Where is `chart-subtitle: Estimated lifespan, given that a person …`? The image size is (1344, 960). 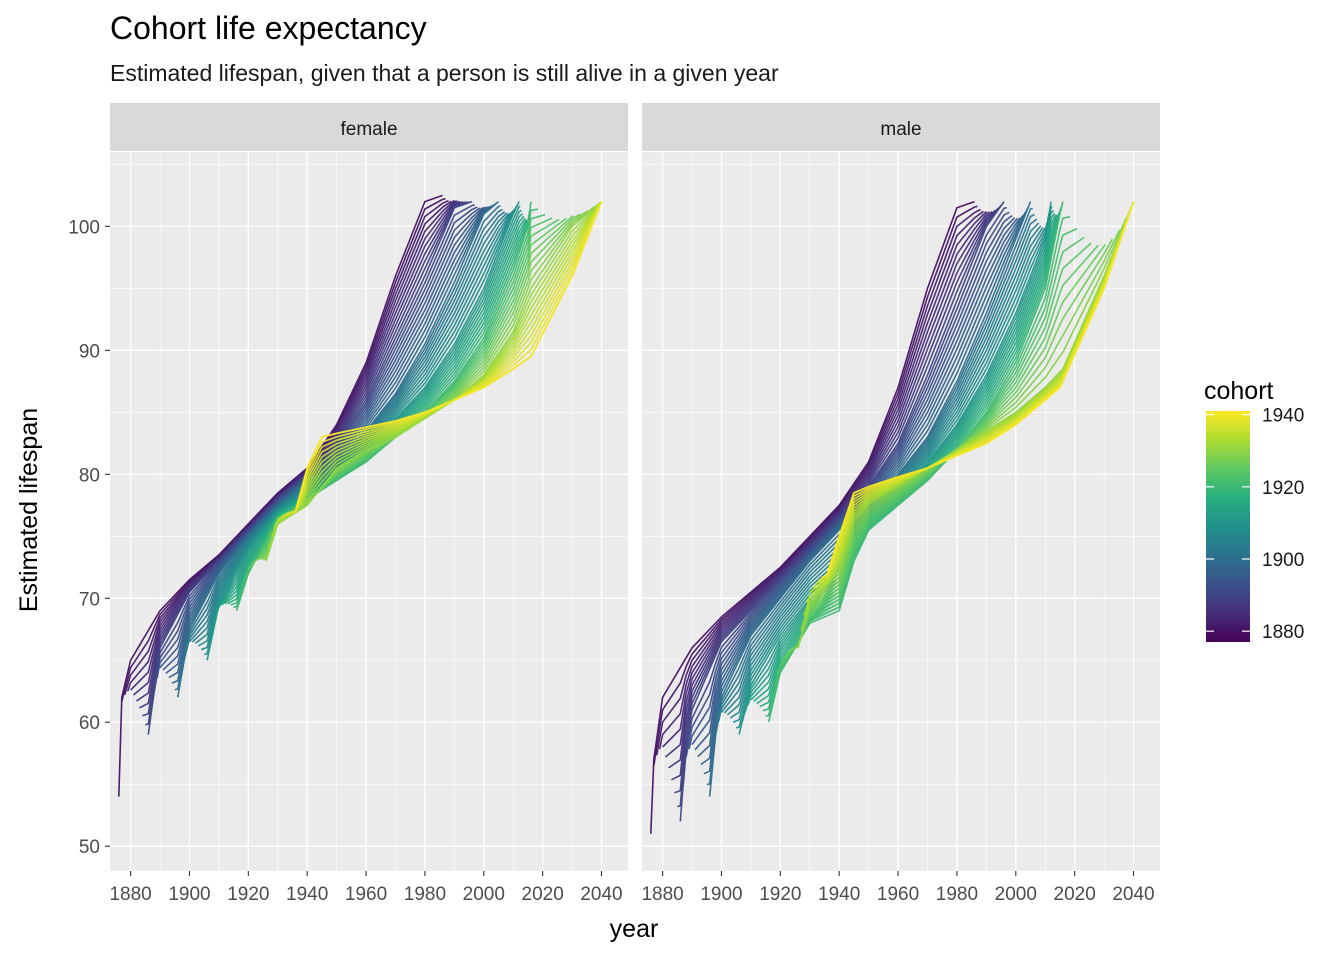 chart-subtitle: Estimated lifespan, given that a person … is located at coordinates (444, 73).